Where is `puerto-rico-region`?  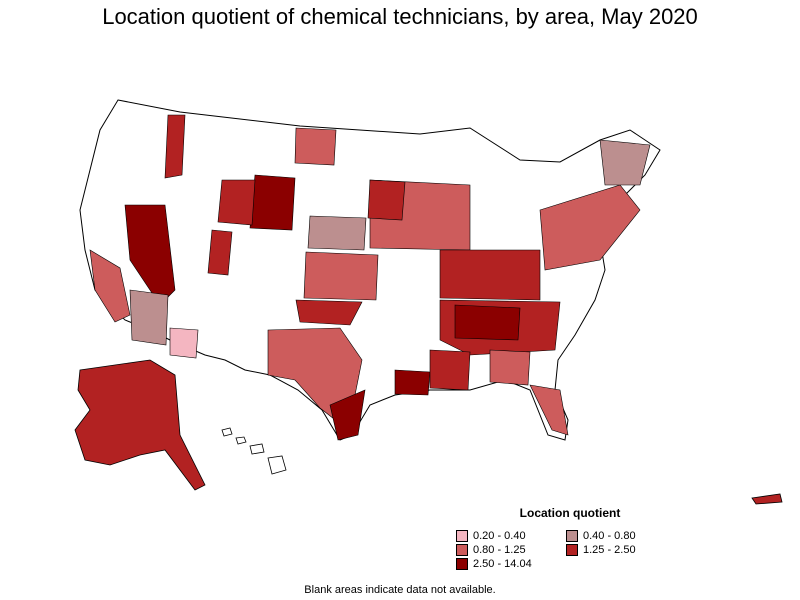
puerto-rico-region is located at coordinates (767, 499).